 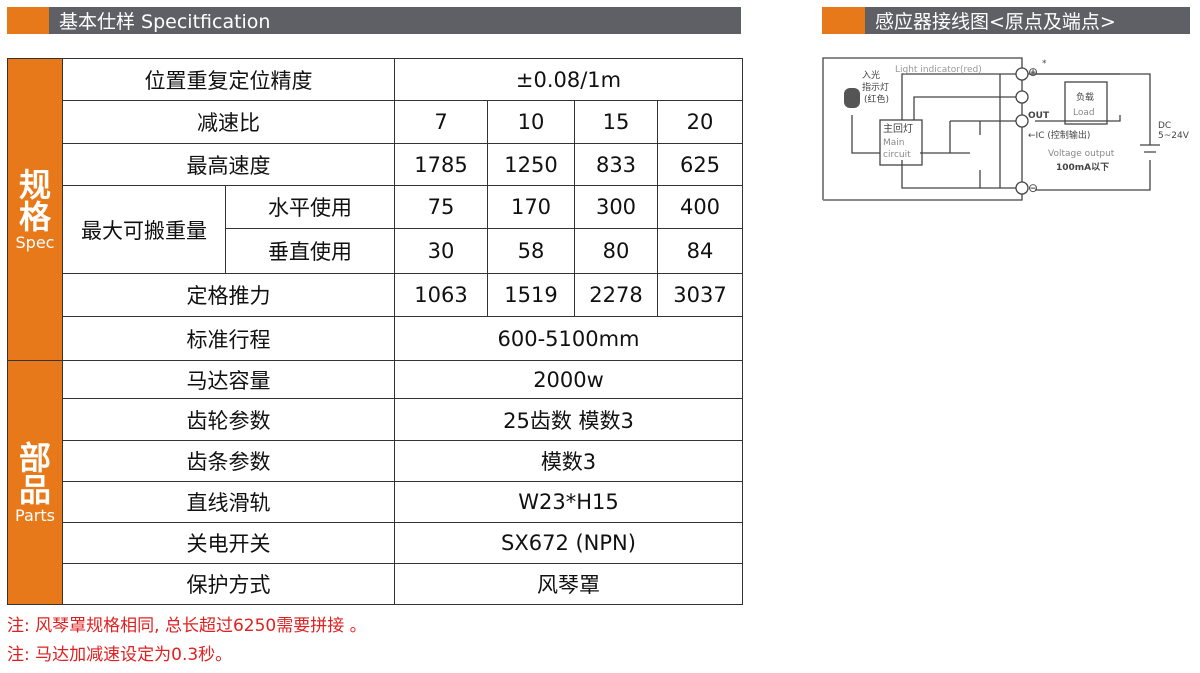 I want to click on row-label: 关电开关, so click(x=228, y=543).